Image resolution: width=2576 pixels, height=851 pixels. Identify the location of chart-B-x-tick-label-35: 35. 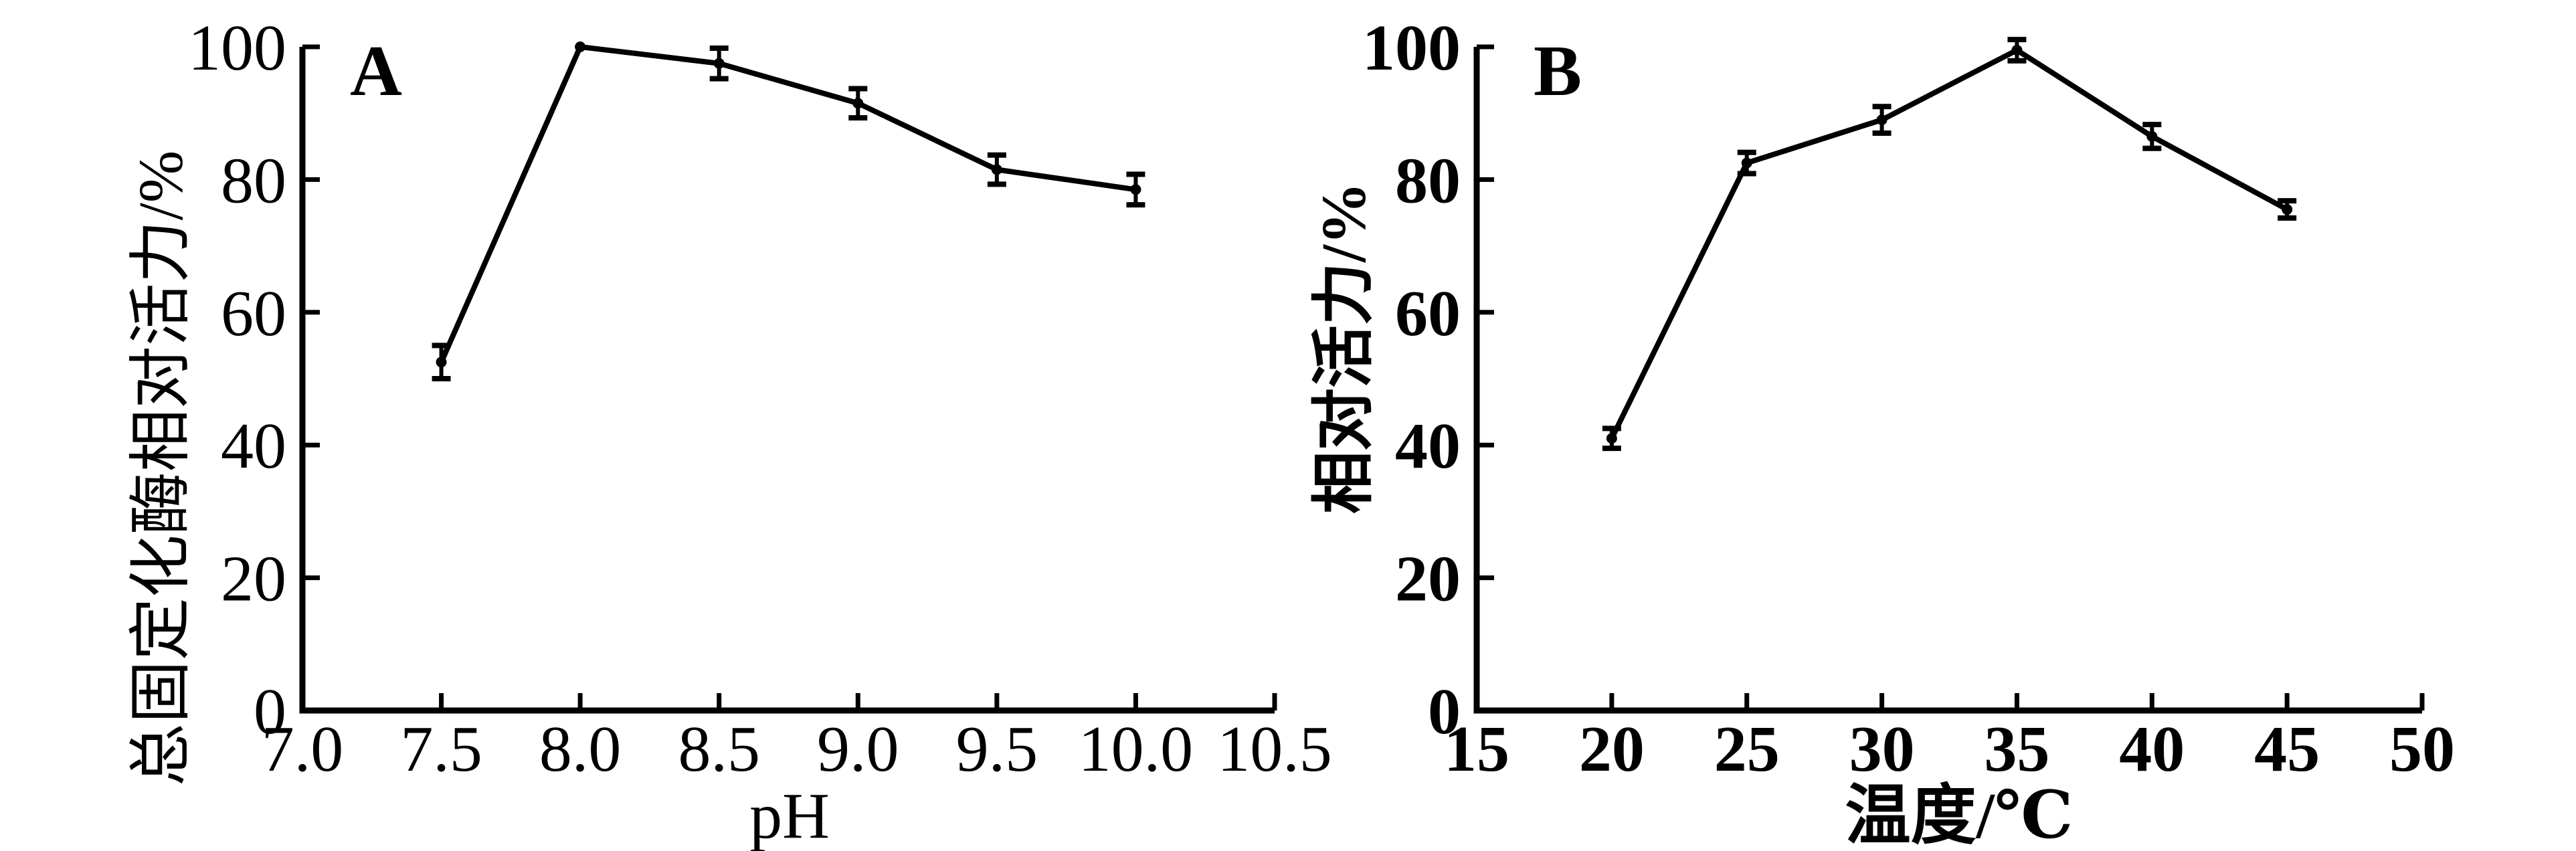
(2016, 749).